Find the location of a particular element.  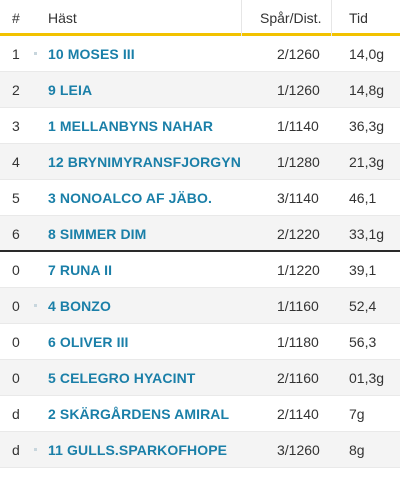

horse-link: 11 GULLS.SPARKOFHOPE is located at coordinates (138, 450).